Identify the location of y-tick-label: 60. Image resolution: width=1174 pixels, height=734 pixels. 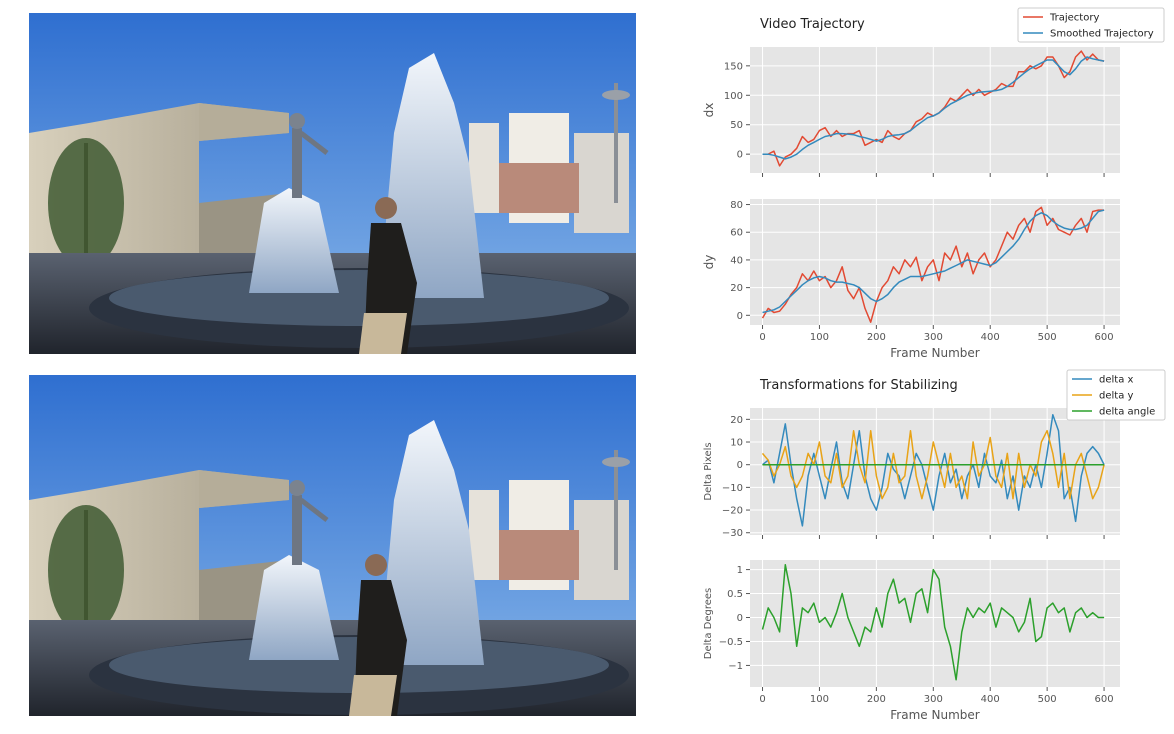
(736, 233).